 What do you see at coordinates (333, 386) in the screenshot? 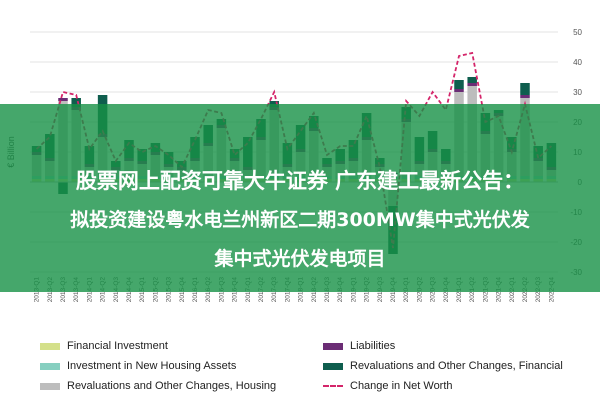
I see `legend-dash` at bounding box center [333, 386].